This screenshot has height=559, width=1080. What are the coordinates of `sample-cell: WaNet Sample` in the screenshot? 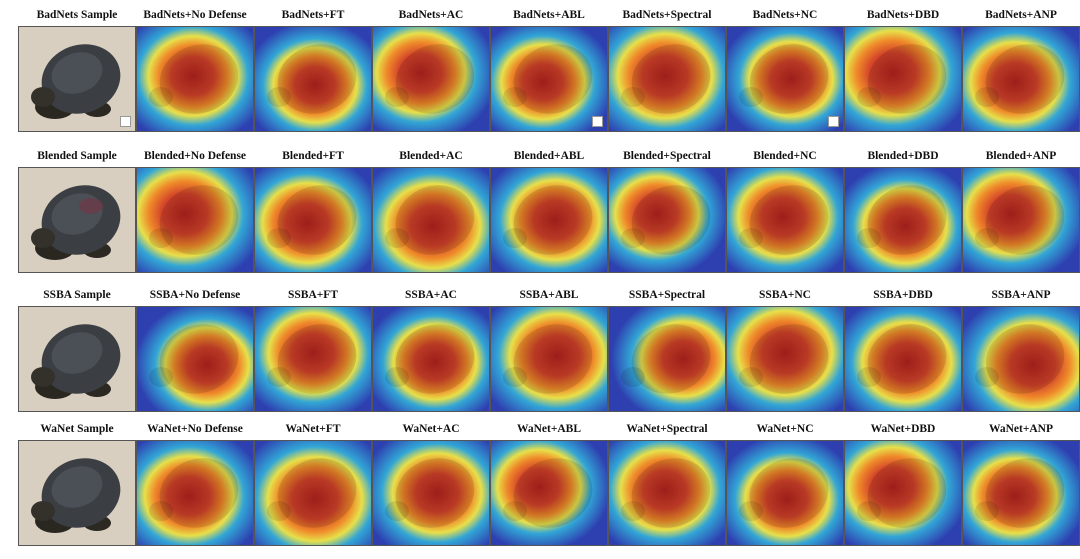 It's located at (77, 489).